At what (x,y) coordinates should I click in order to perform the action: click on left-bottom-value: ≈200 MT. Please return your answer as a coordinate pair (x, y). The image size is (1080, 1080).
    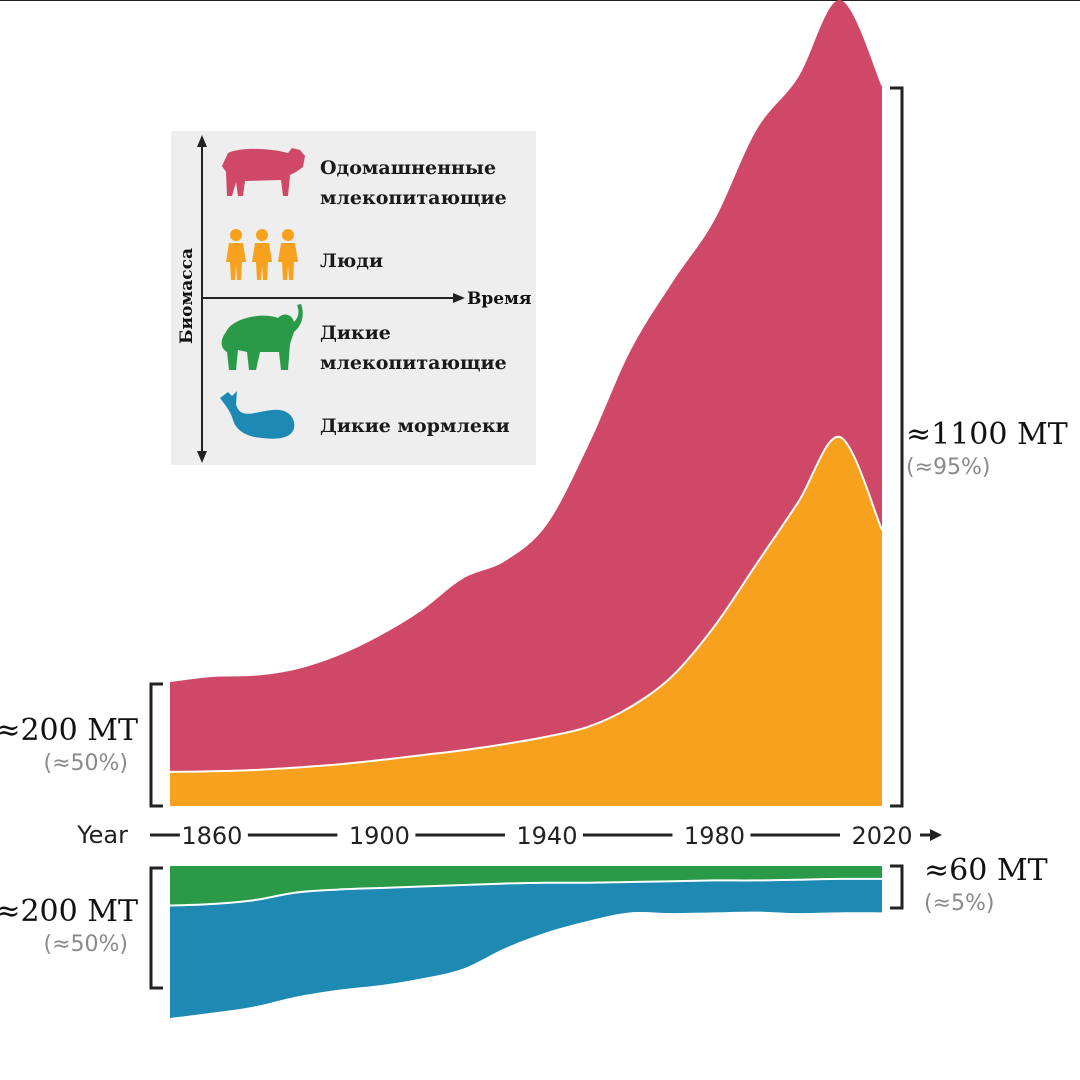
    Looking at the image, I should click on (69, 911).